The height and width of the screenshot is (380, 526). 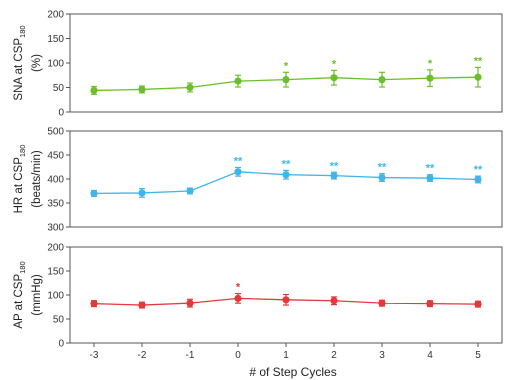 What do you see at coordinates (37, 179) in the screenshot?
I see `y-axis-unit: (beats/min)` at bounding box center [37, 179].